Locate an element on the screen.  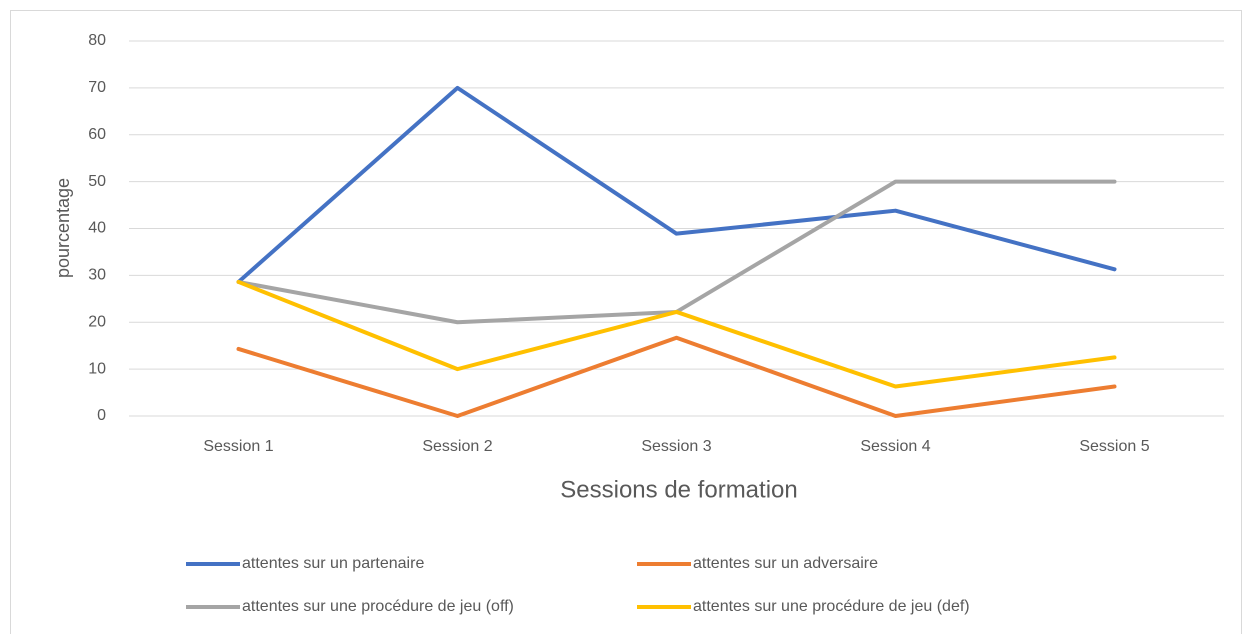
legend-label: attentes sur un adversaire is located at coordinates (785, 563).